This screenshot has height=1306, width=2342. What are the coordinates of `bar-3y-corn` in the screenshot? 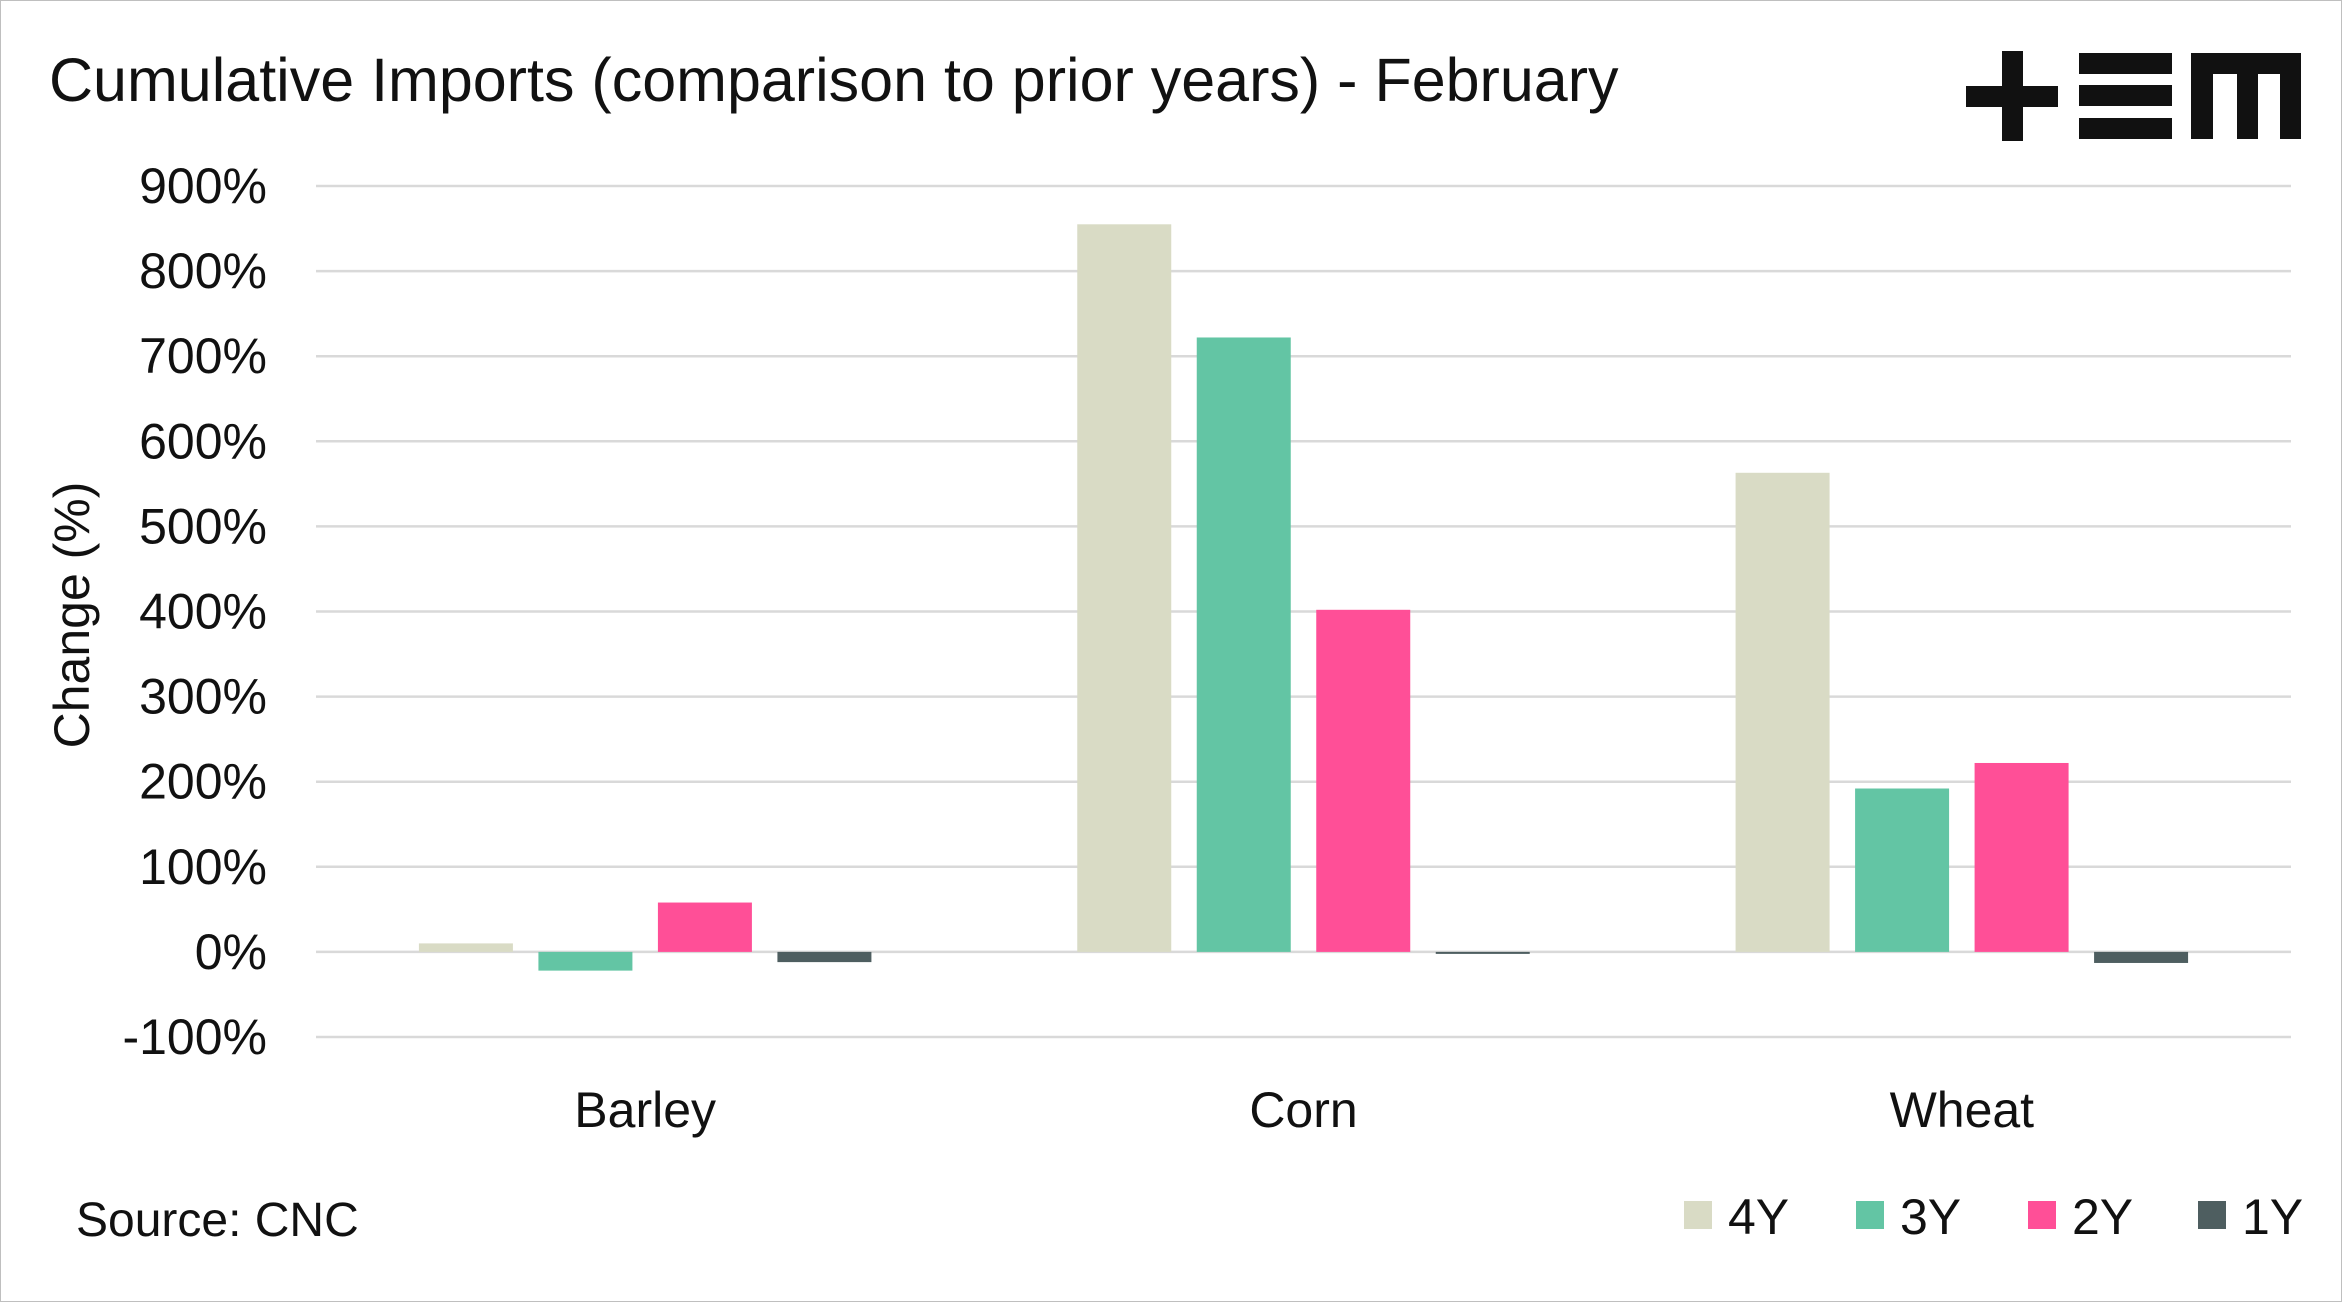 It's located at (1243, 644).